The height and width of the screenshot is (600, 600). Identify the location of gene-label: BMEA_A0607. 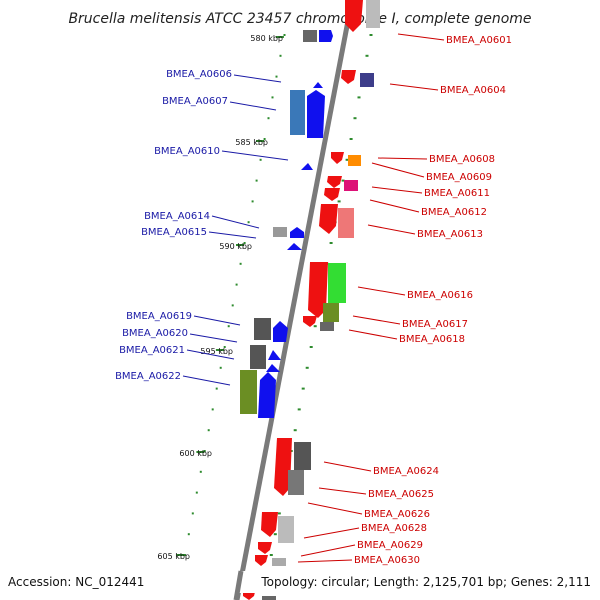
(195, 101).